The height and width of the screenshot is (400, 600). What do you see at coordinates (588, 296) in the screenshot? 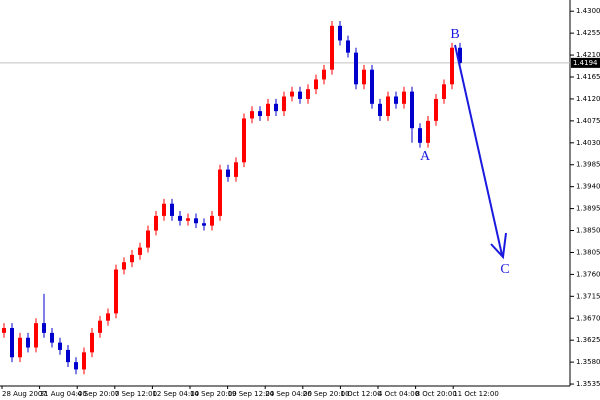
I see `y-tick-label: 1.3715` at bounding box center [588, 296].